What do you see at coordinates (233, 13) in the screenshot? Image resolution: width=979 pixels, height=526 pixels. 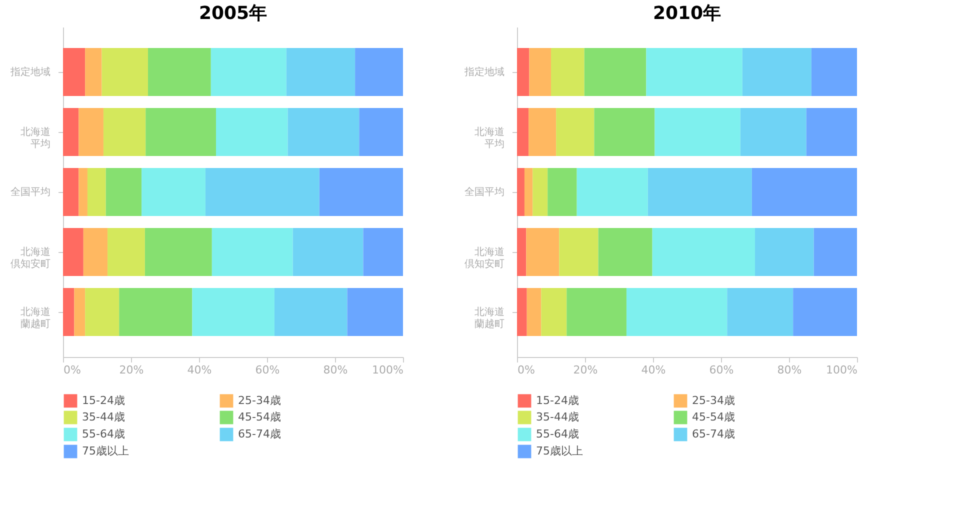 I see `chart-title: 2005年` at bounding box center [233, 13].